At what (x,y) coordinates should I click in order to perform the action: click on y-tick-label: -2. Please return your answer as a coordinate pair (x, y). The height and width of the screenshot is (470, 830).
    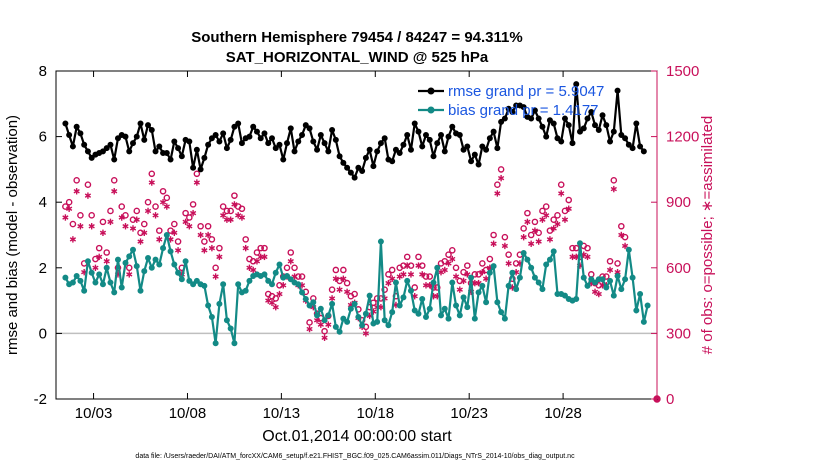
    Looking at the image, I should click on (40, 399).